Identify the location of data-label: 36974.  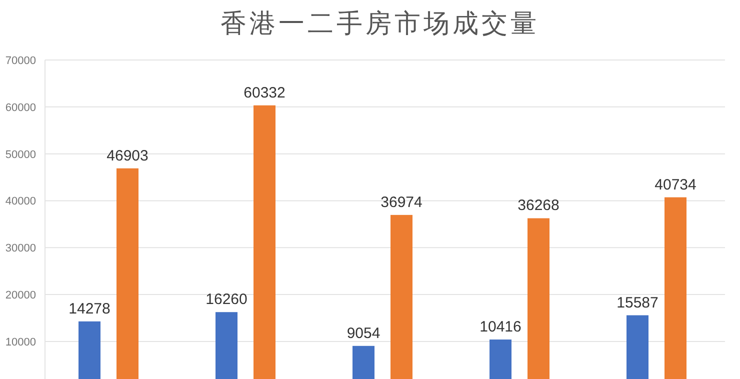
(401, 202).